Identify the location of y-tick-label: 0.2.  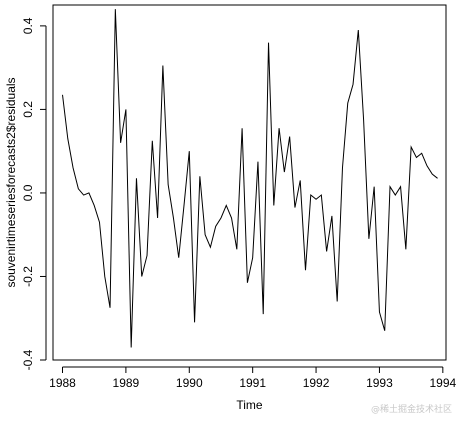
(28, 109).